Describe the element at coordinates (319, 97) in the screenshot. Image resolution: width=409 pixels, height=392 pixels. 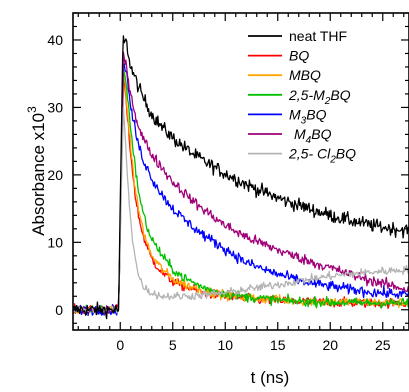
I see `legend-entry: 2,5-M2BQ` at that location.